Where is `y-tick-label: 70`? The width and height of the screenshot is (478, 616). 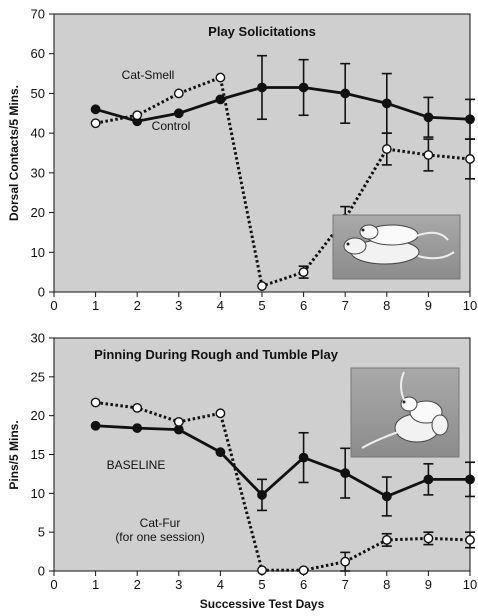
y-tick-label: 70 is located at coordinates (38, 14).